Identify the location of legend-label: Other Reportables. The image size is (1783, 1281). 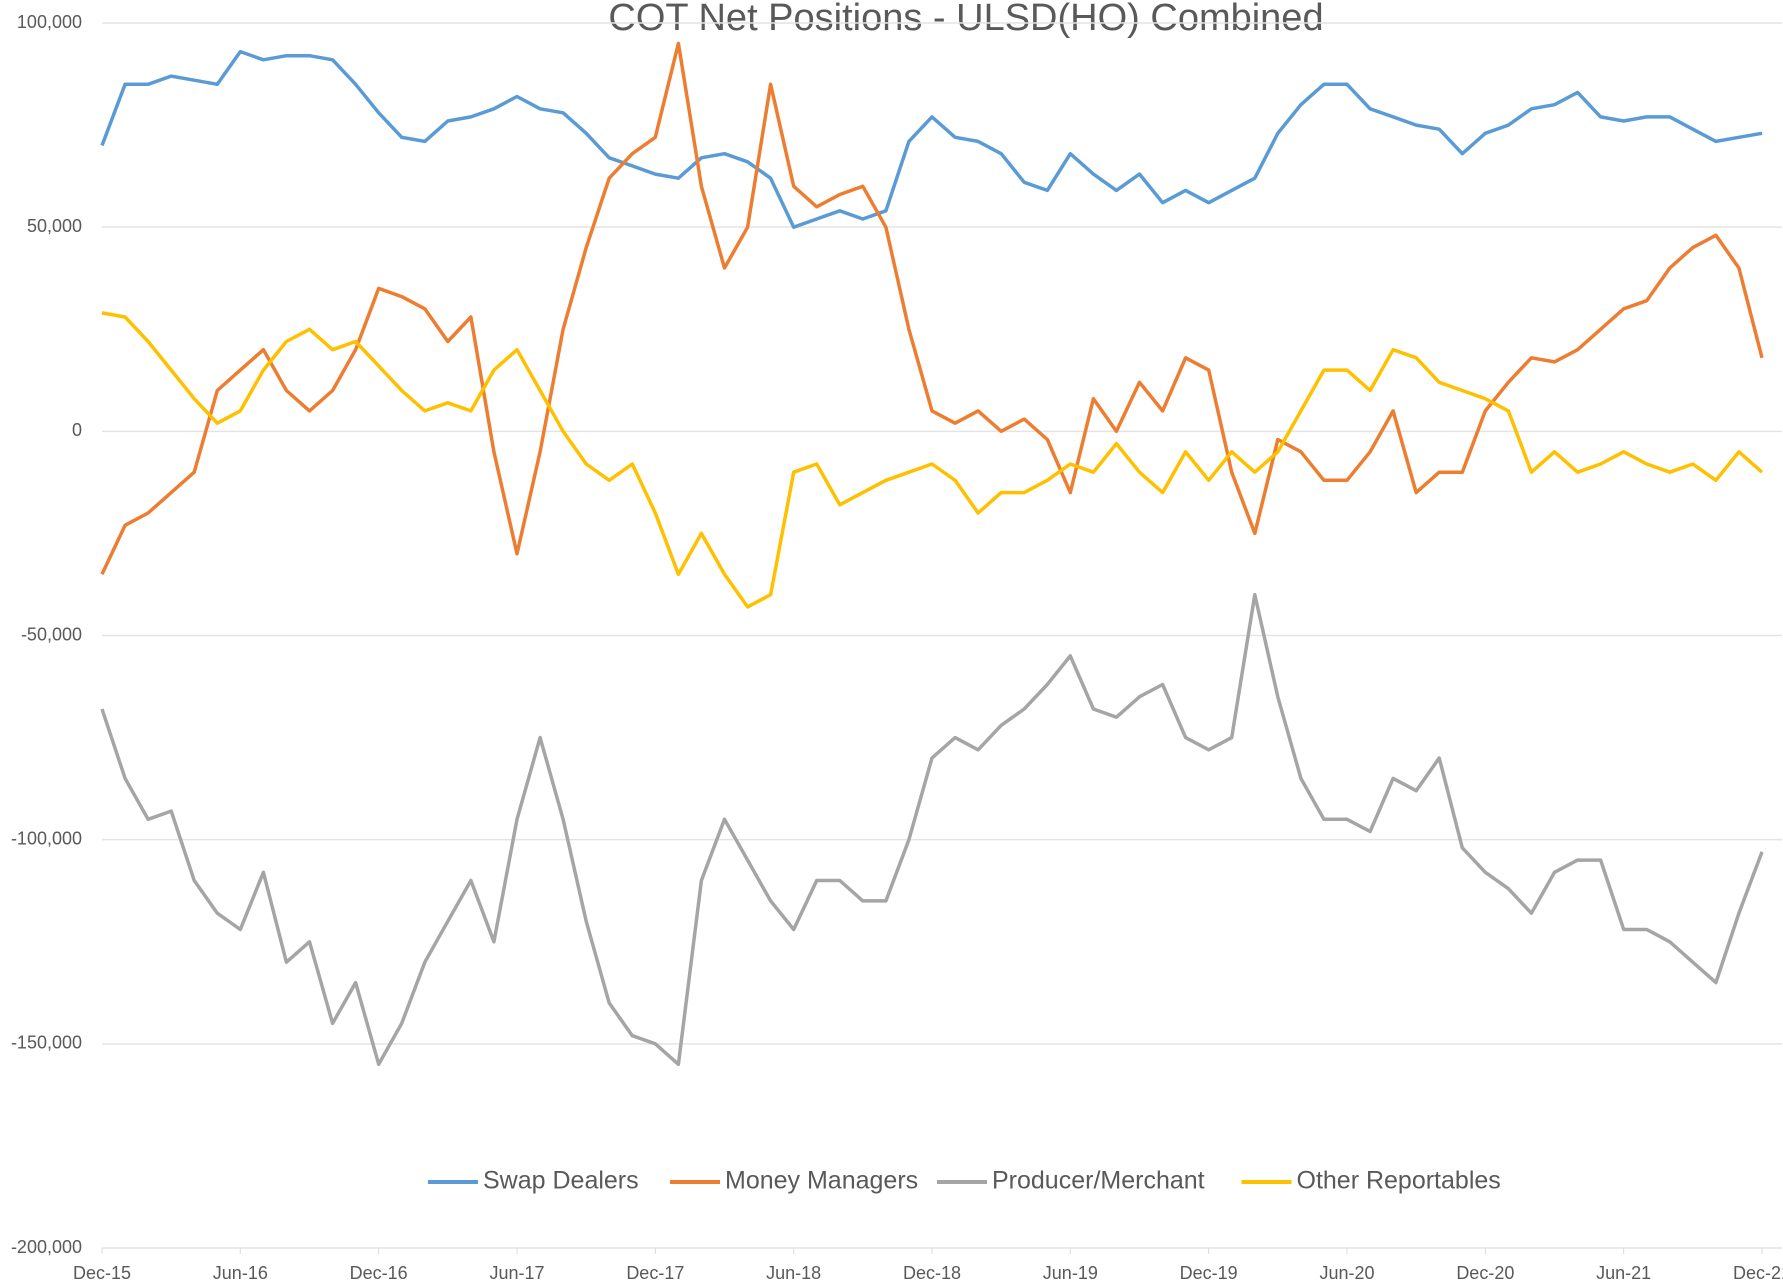
(1399, 1181).